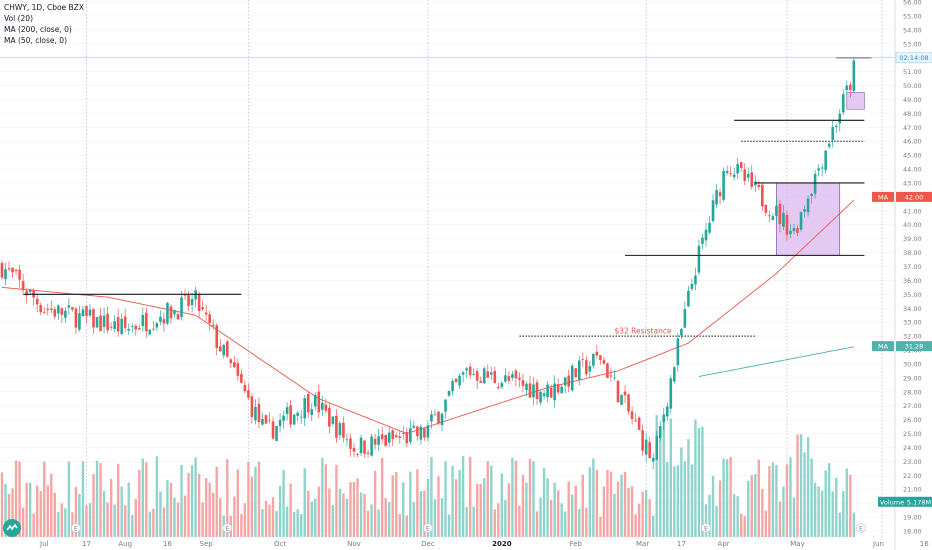 Image resolution: width=932 pixels, height=550 pixels. Describe the element at coordinates (860, 528) in the screenshot. I see `earnings-marker-circle` at that location.